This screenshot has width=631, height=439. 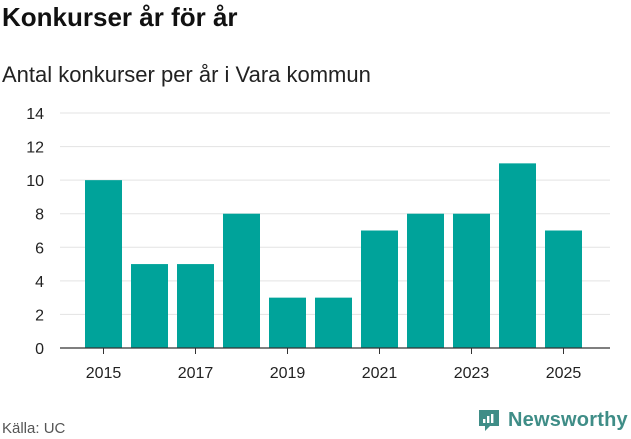 I want to click on brand-name: Newsworthy, so click(x=568, y=419).